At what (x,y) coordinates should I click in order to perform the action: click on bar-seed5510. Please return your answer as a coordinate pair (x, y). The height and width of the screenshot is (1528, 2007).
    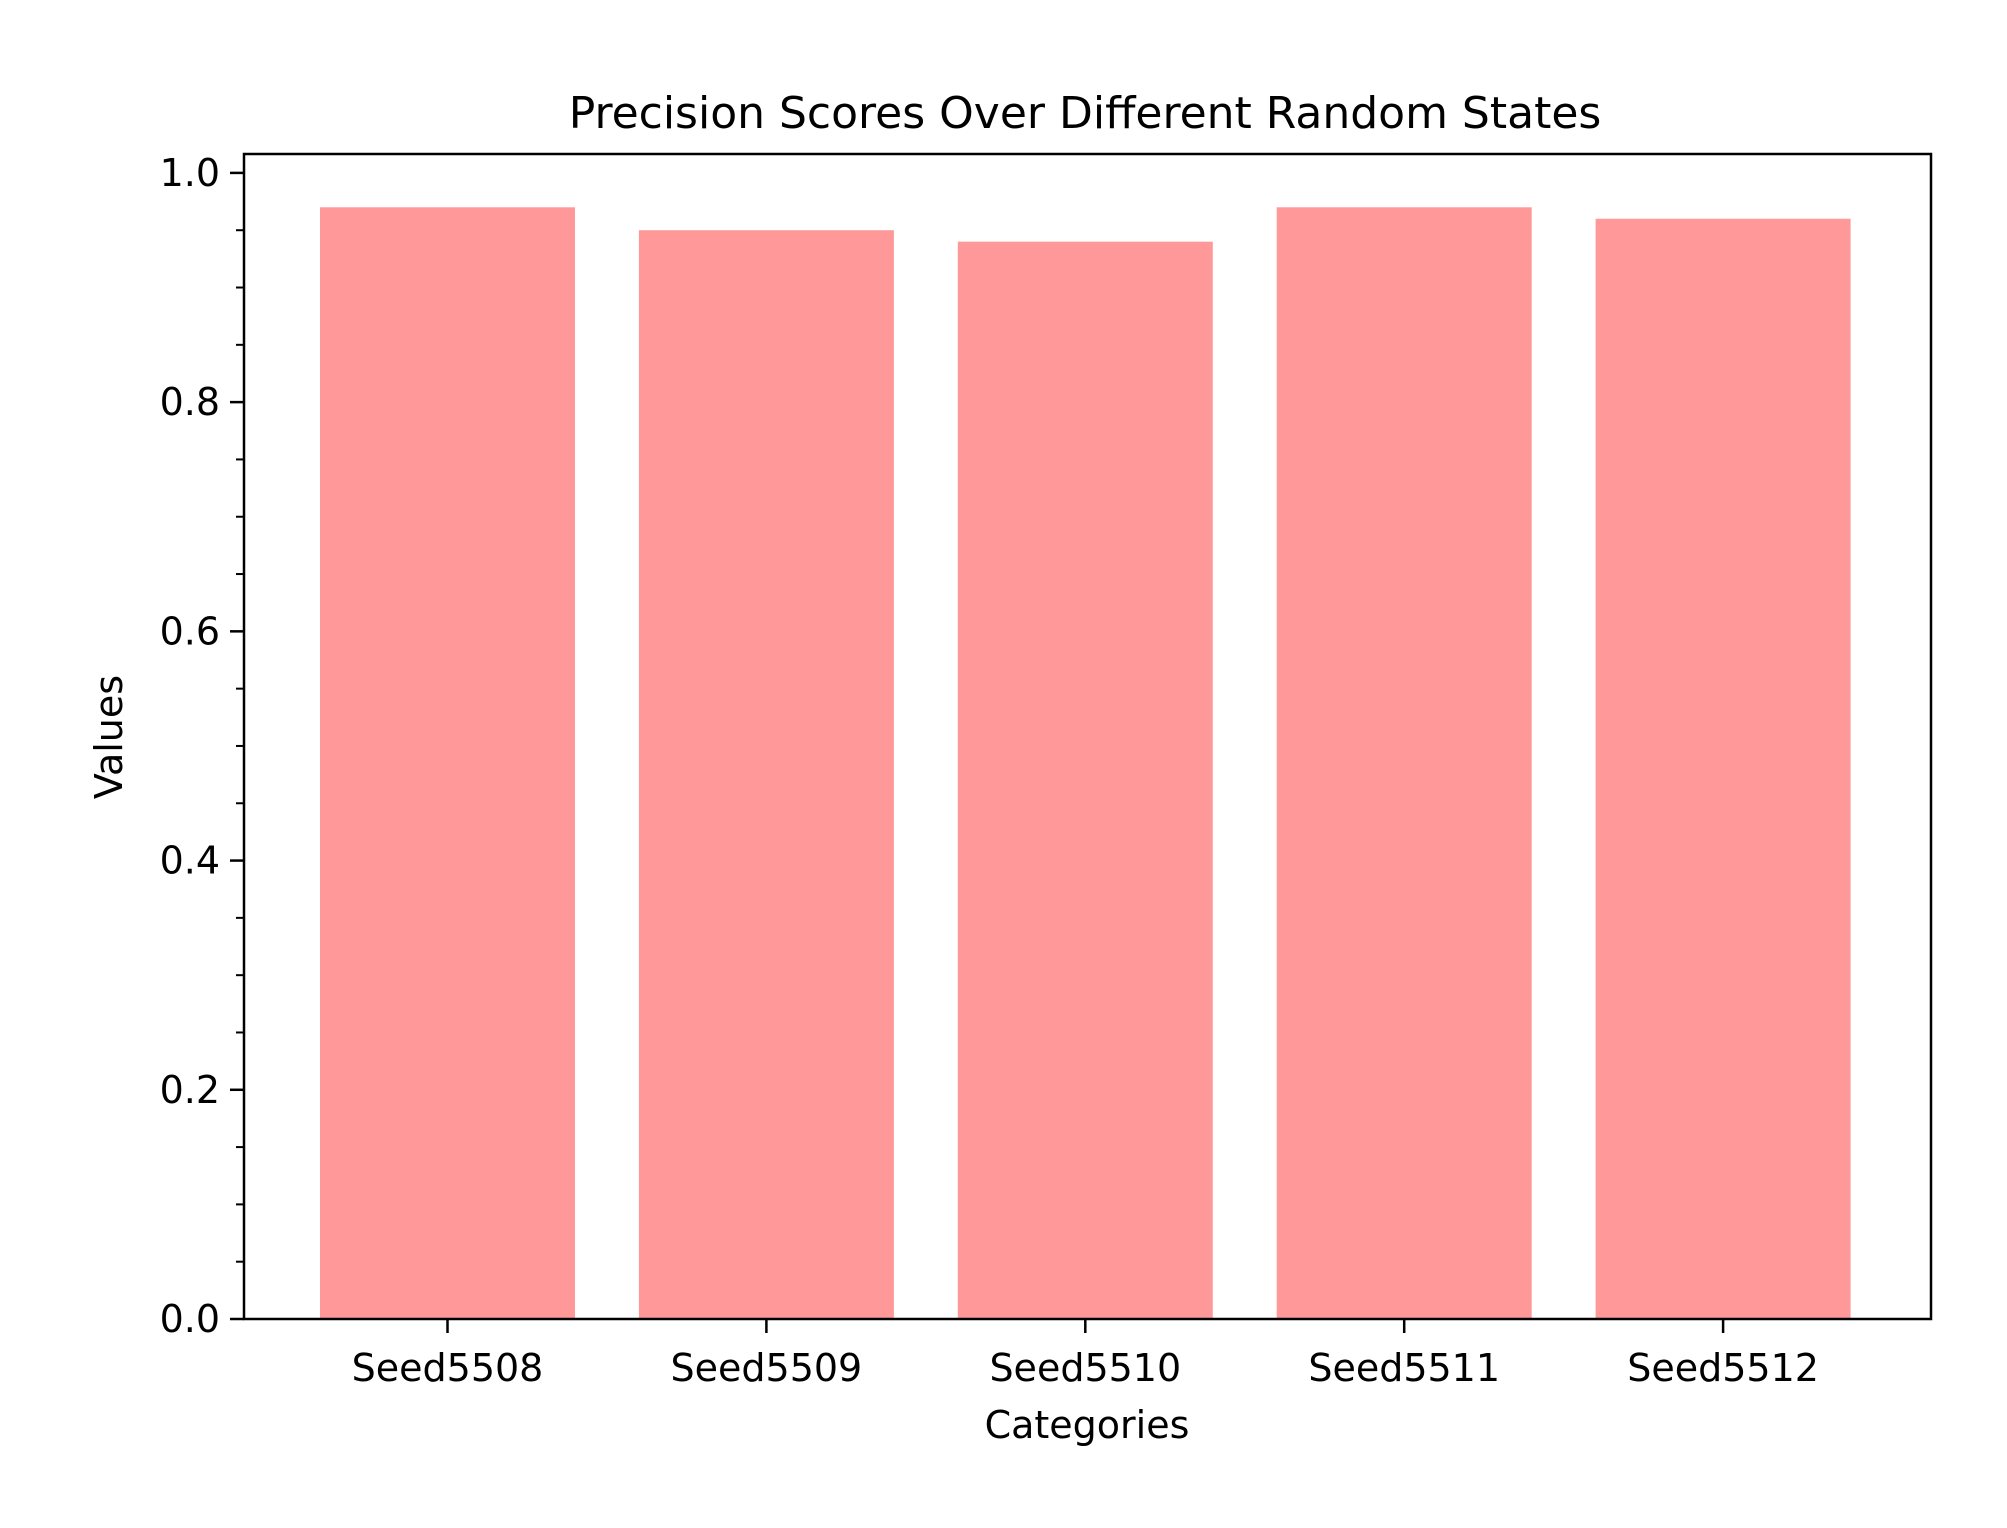
    Looking at the image, I should click on (1085, 780).